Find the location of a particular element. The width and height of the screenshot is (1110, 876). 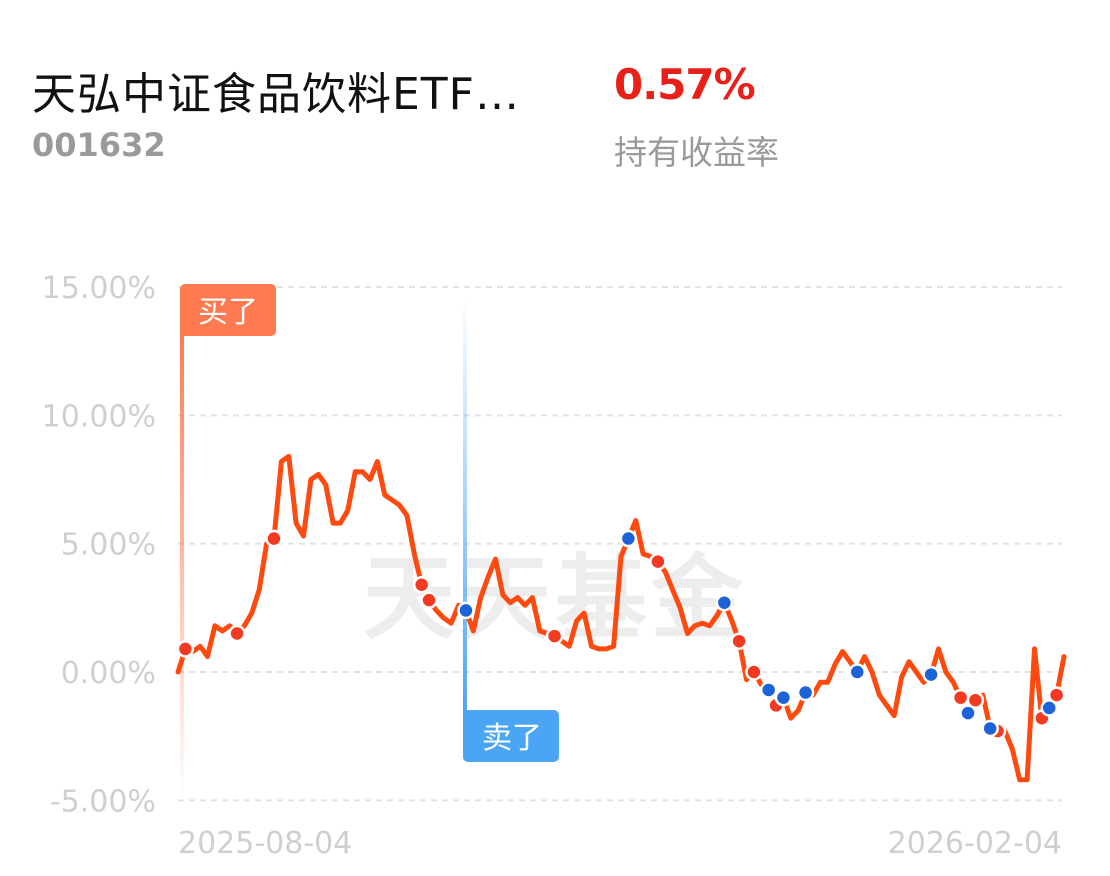

sell-marker-line is located at coordinates (464, 506).